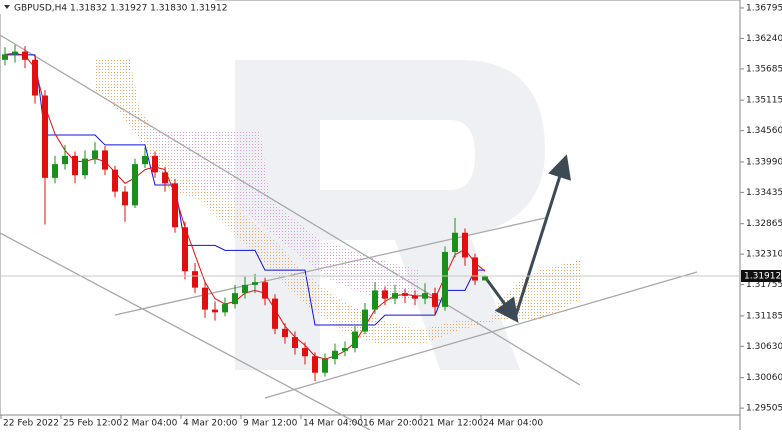 The height and width of the screenshot is (434, 782). I want to click on x-tick-label: 9 Mar 12:00, so click(270, 424).